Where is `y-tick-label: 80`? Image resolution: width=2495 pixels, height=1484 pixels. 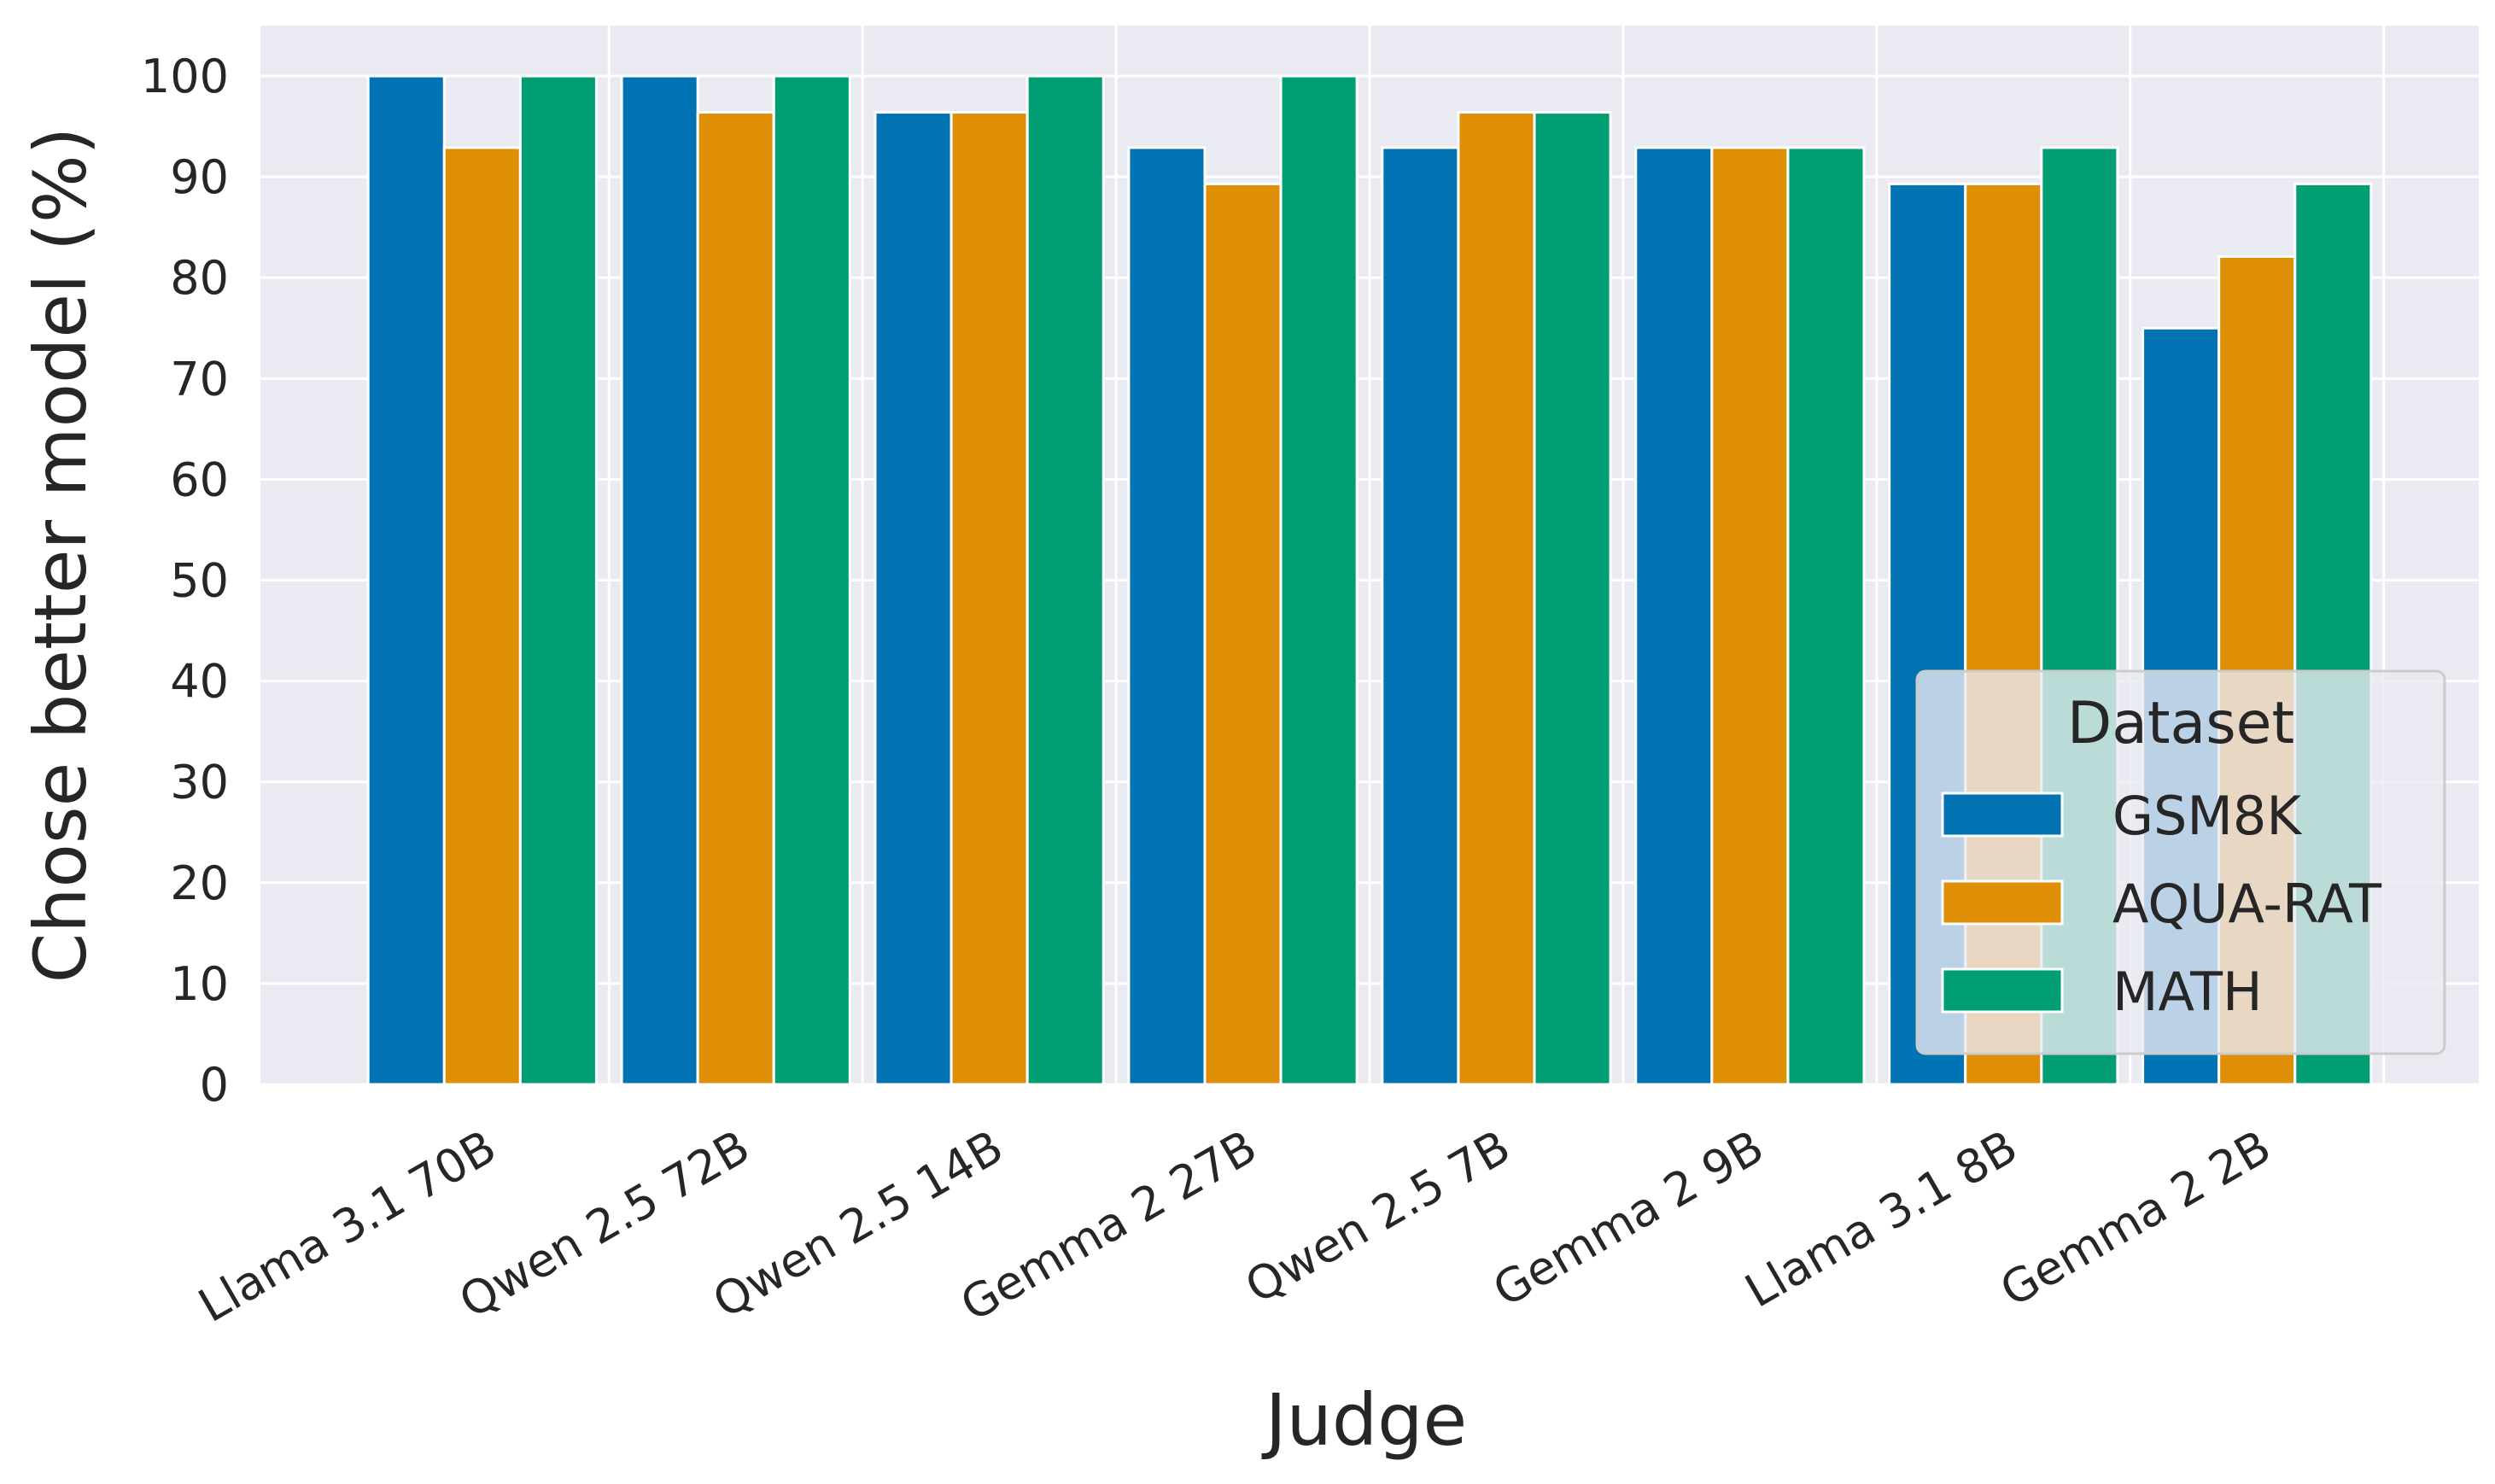
y-tick-label: 80 is located at coordinates (200, 278).